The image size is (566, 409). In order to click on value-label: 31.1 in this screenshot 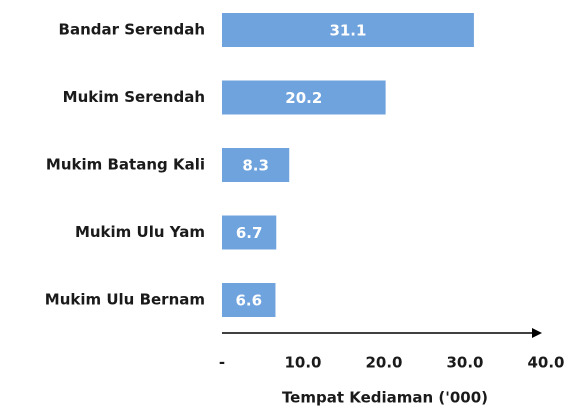, I will do `click(347, 31)`.